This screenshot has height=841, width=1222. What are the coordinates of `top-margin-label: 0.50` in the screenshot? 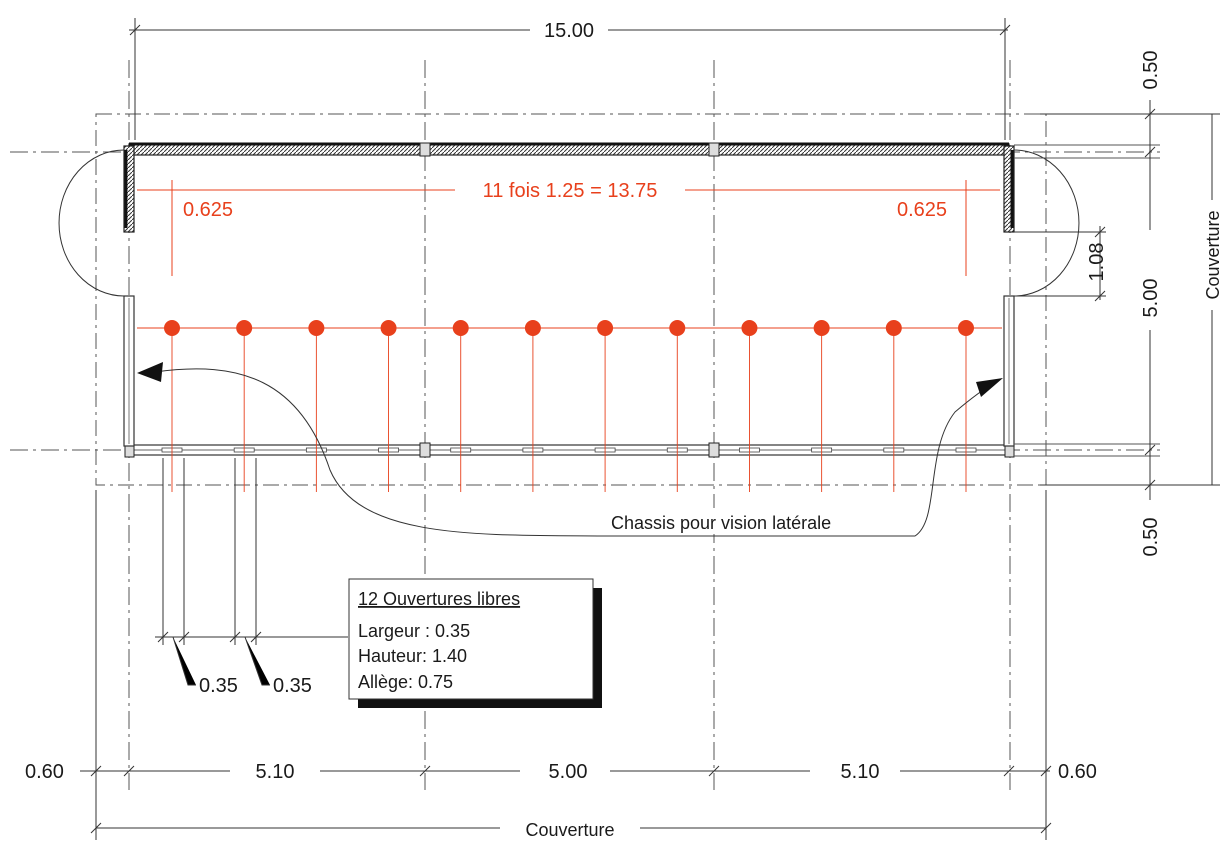 It's located at (1151, 70).